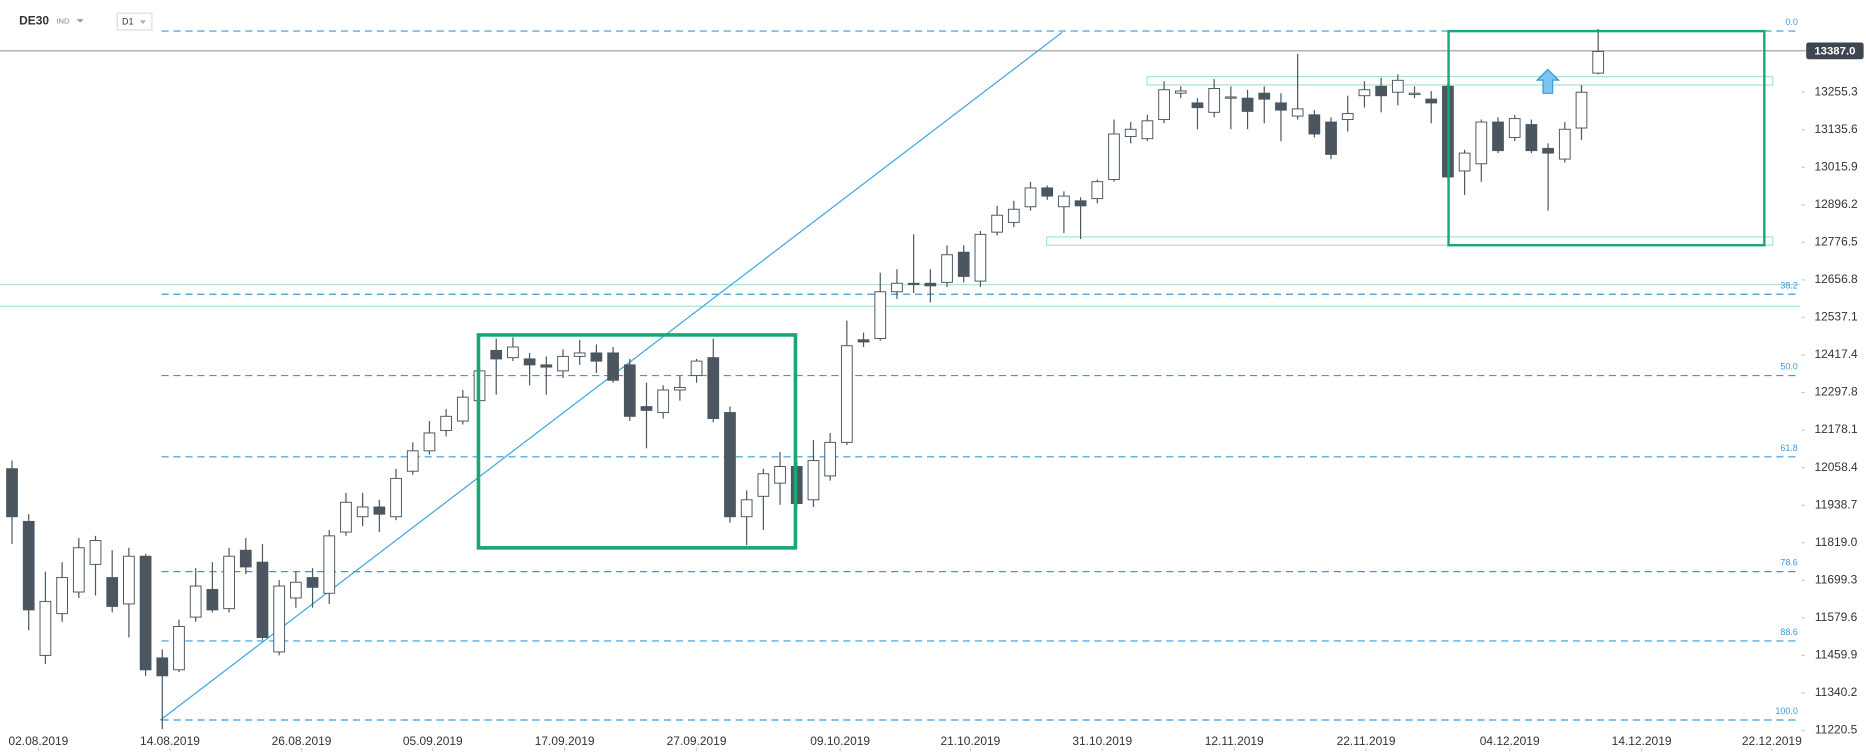 The height and width of the screenshot is (756, 1866). Describe the element at coordinates (1836, 392) in the screenshot. I see `y-tick-label: 12297.8` at that location.